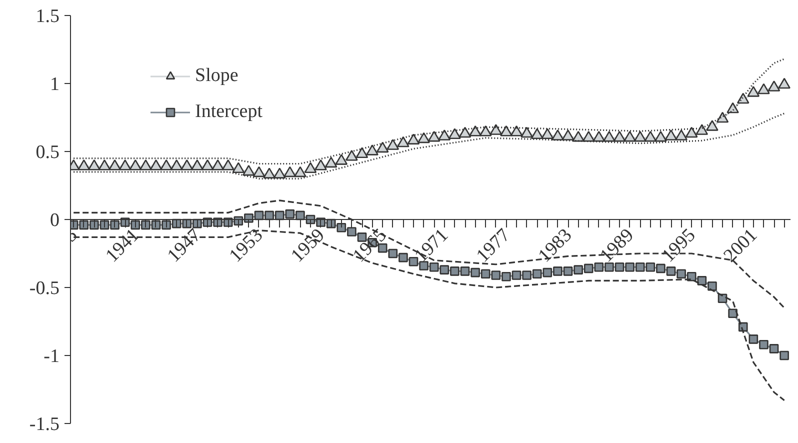 The image size is (798, 443). I want to click on x-tick-label: 1941, so click(123, 245).